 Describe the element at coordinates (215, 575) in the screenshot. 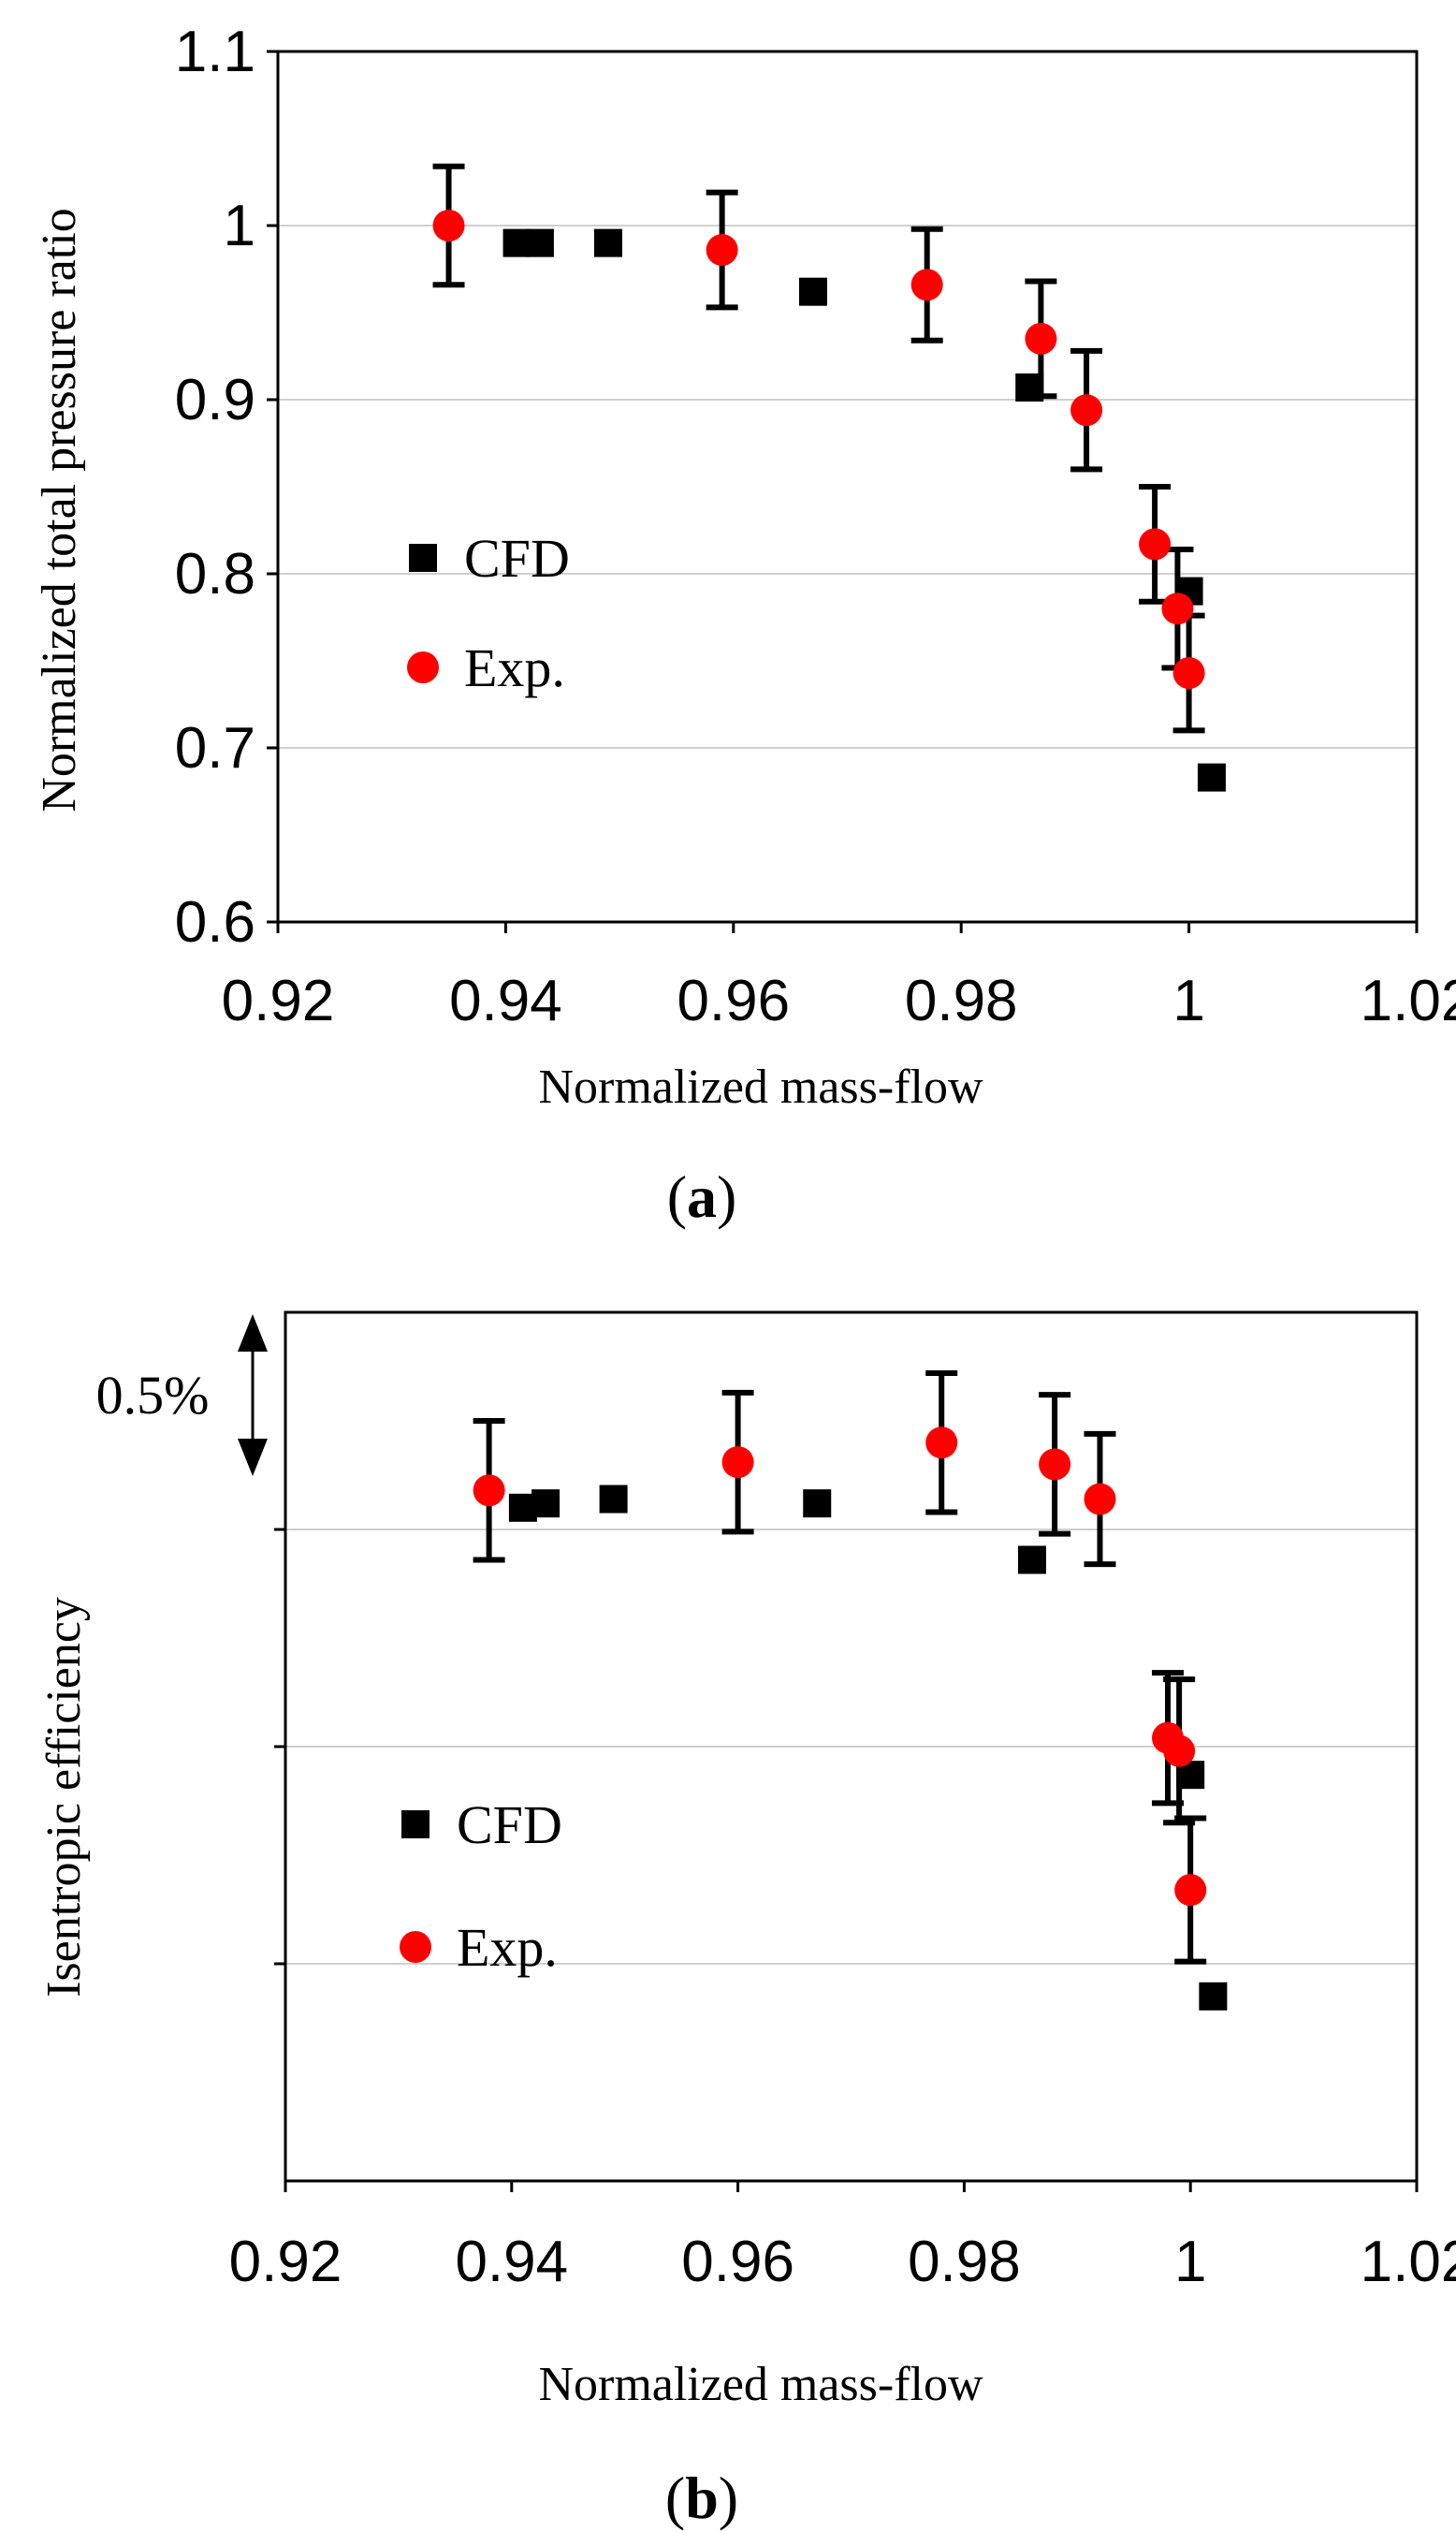

I see `chart-a-ytick-label: 0.8` at that location.